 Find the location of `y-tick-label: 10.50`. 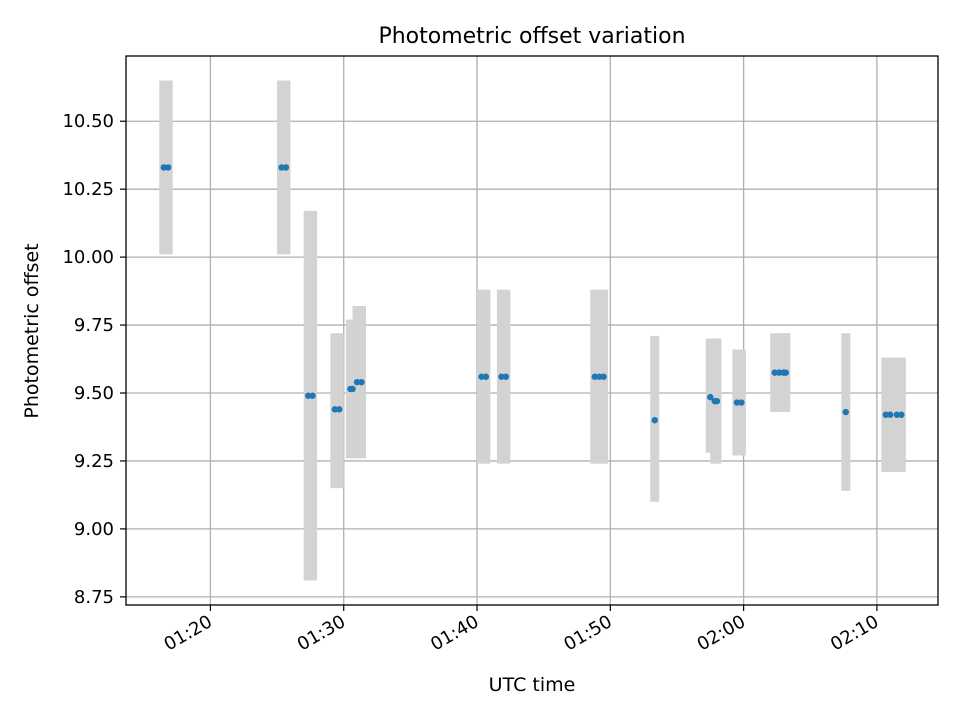

y-tick-label: 10.50 is located at coordinates (88, 121).